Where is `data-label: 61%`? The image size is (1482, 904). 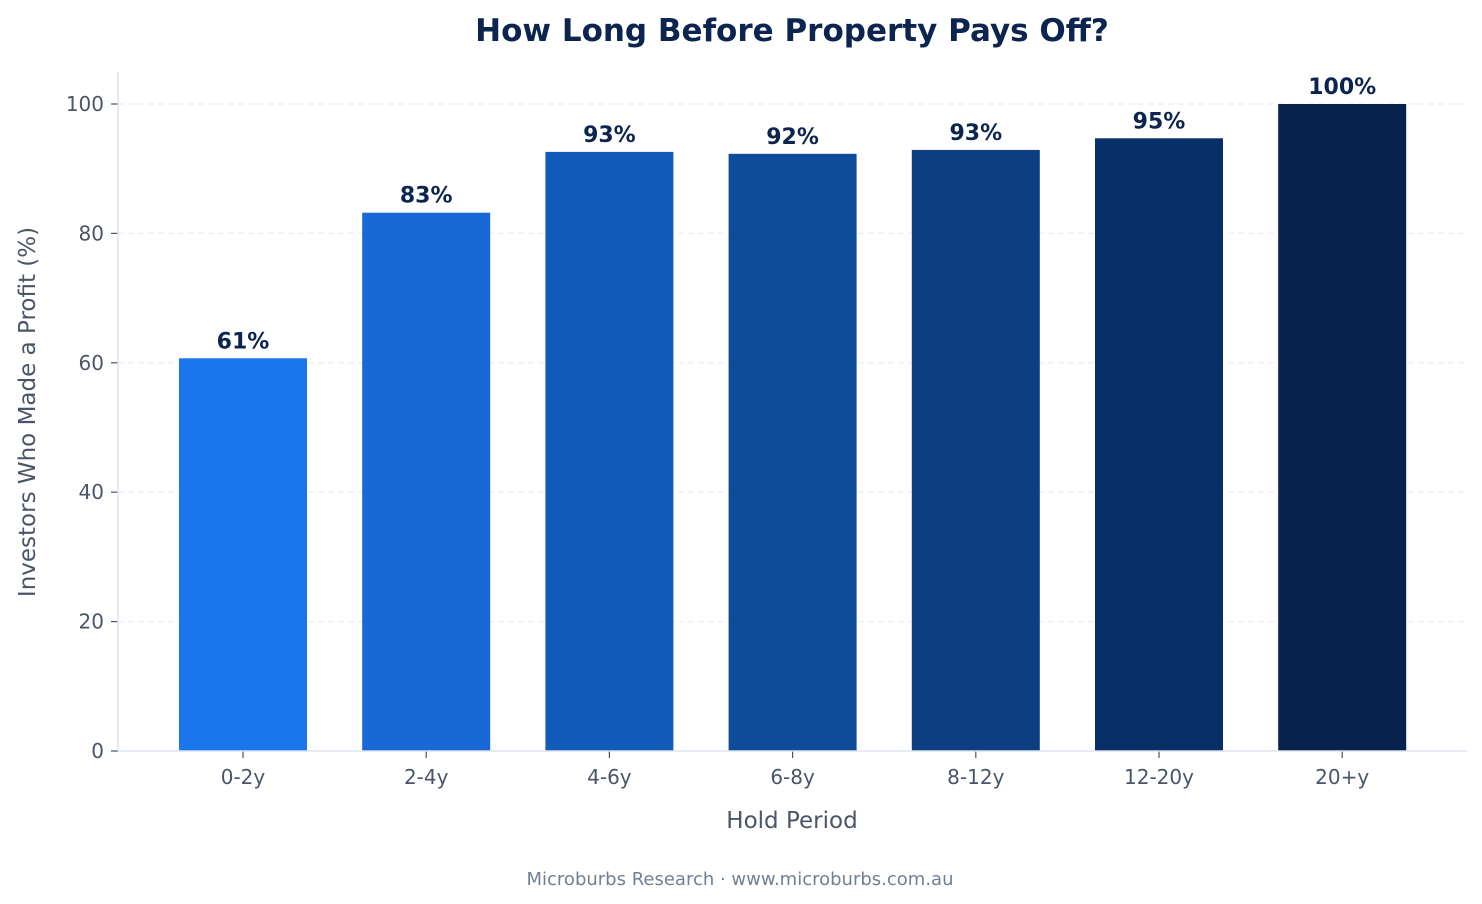
data-label: 61% is located at coordinates (243, 341).